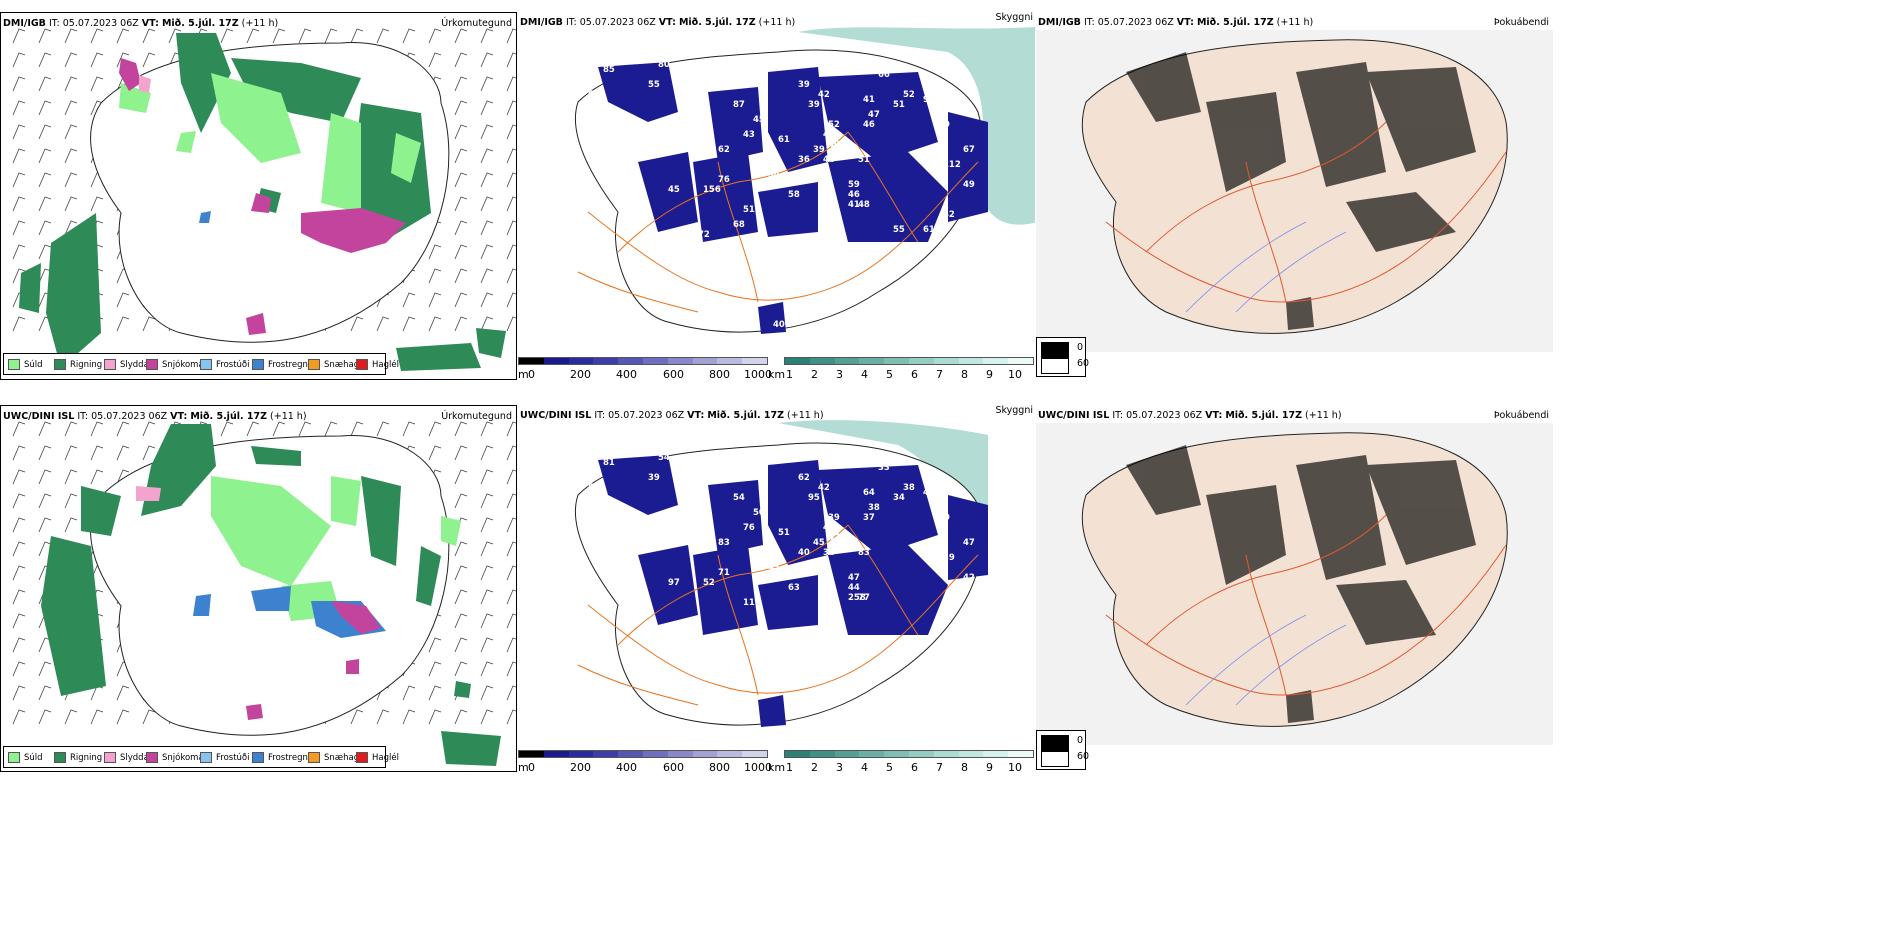 Image resolution: width=1900 pixels, height=950 pixels. Describe the element at coordinates (794, 195) in the screenshot. I see `visibility-value: 58` at that location.